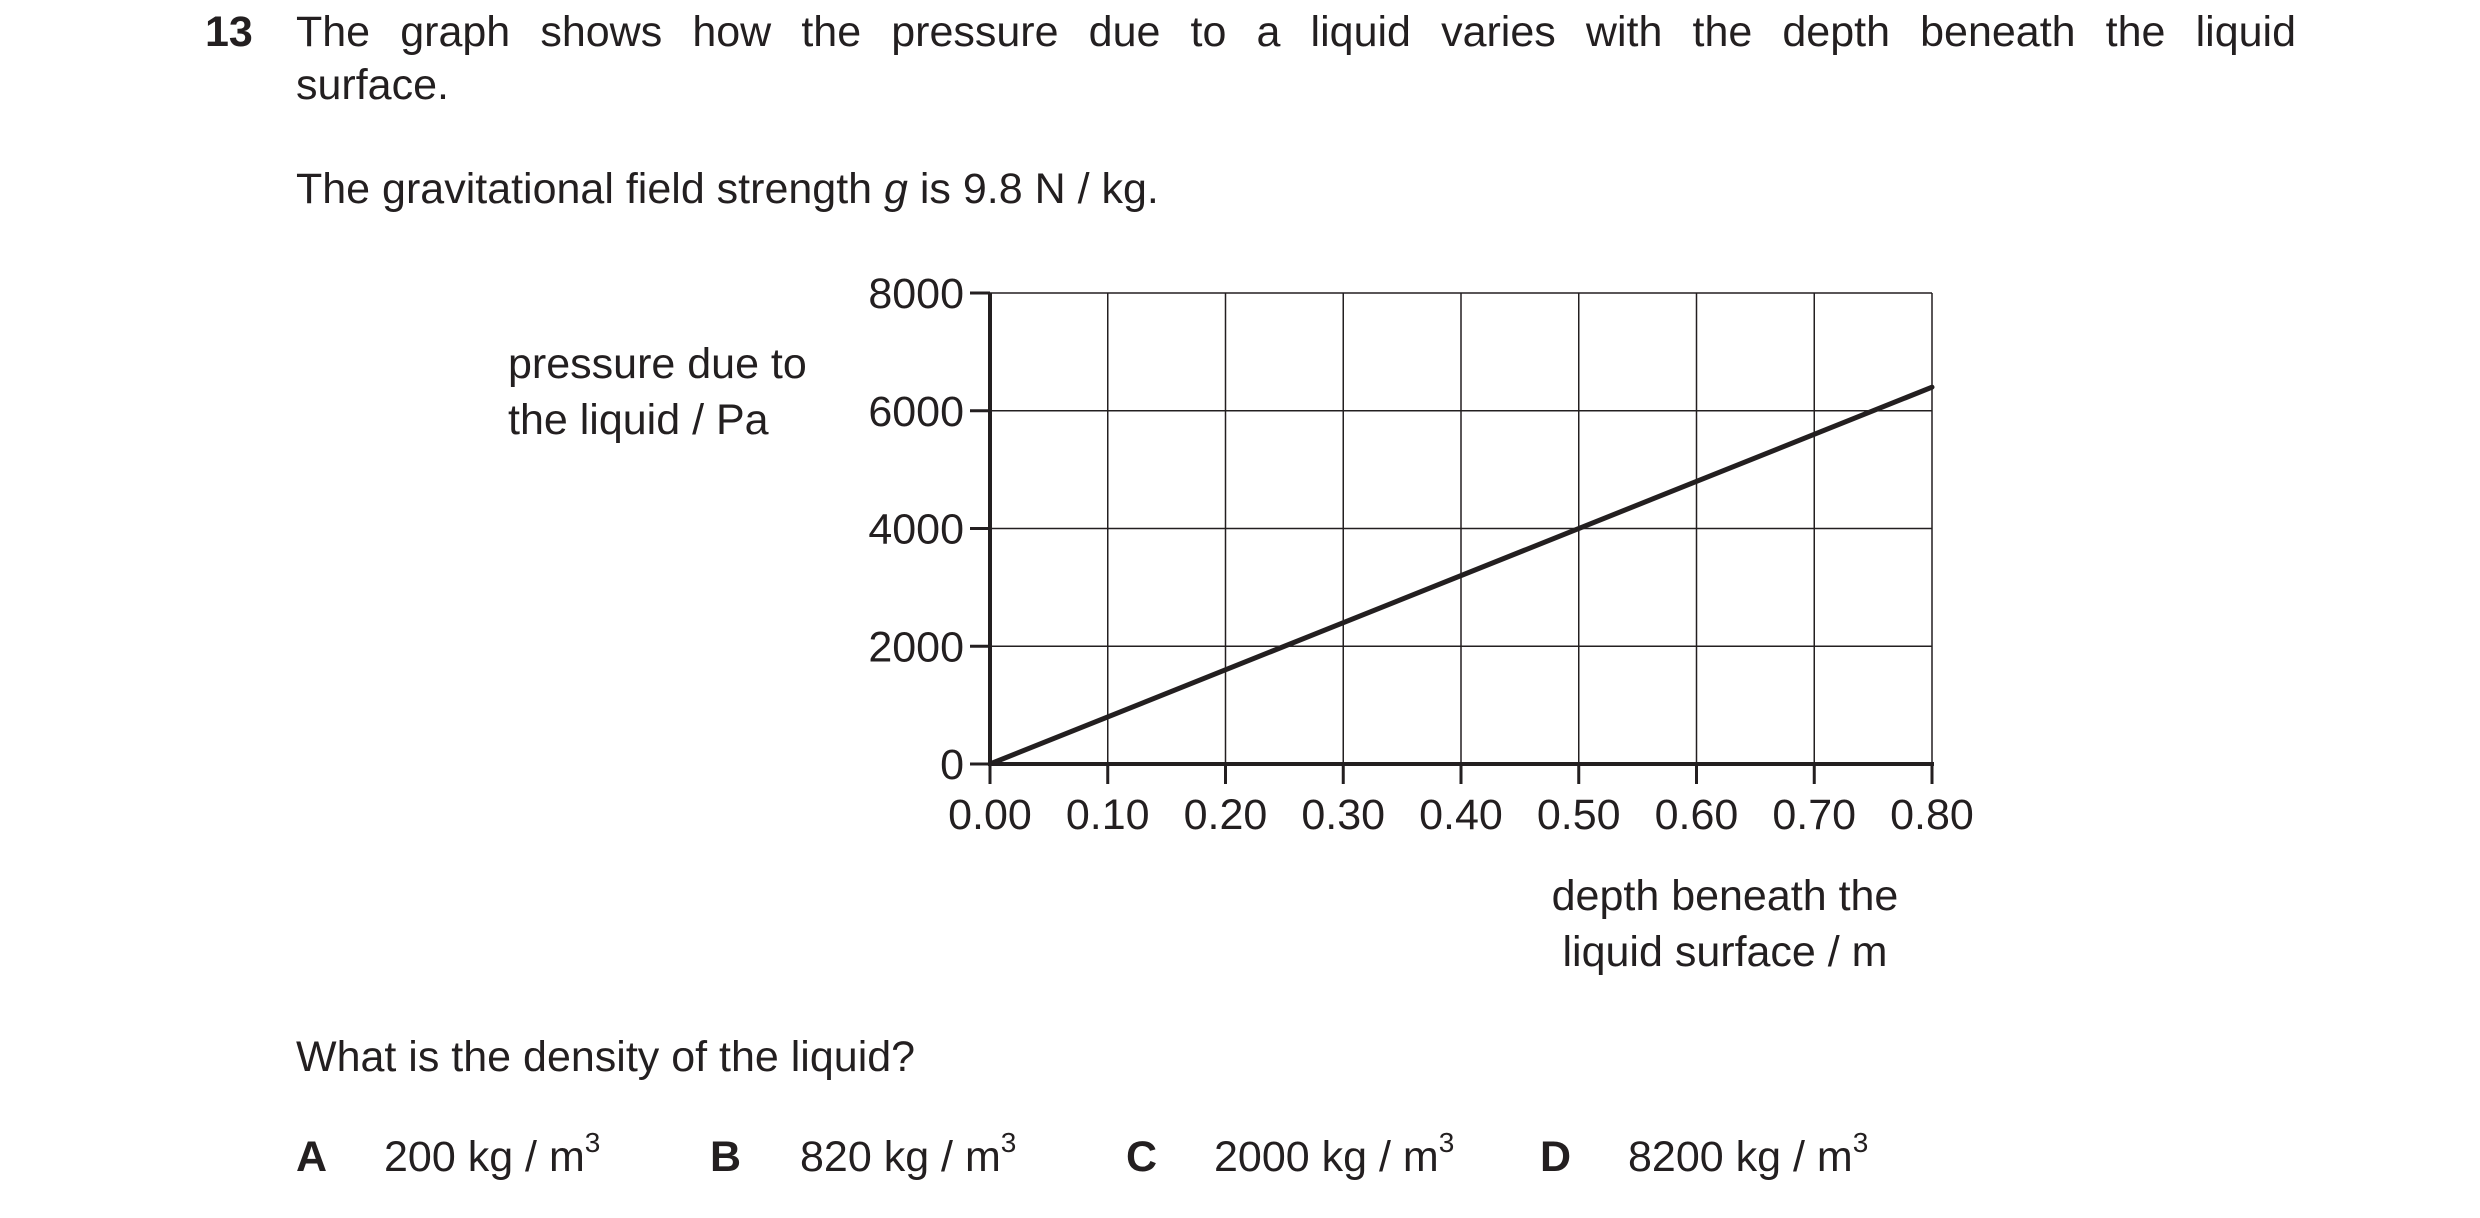 The image size is (2480, 1218). What do you see at coordinates (1033, 189) in the screenshot?
I see `gravity-suffix: is 9.8 N / kg.` at bounding box center [1033, 189].